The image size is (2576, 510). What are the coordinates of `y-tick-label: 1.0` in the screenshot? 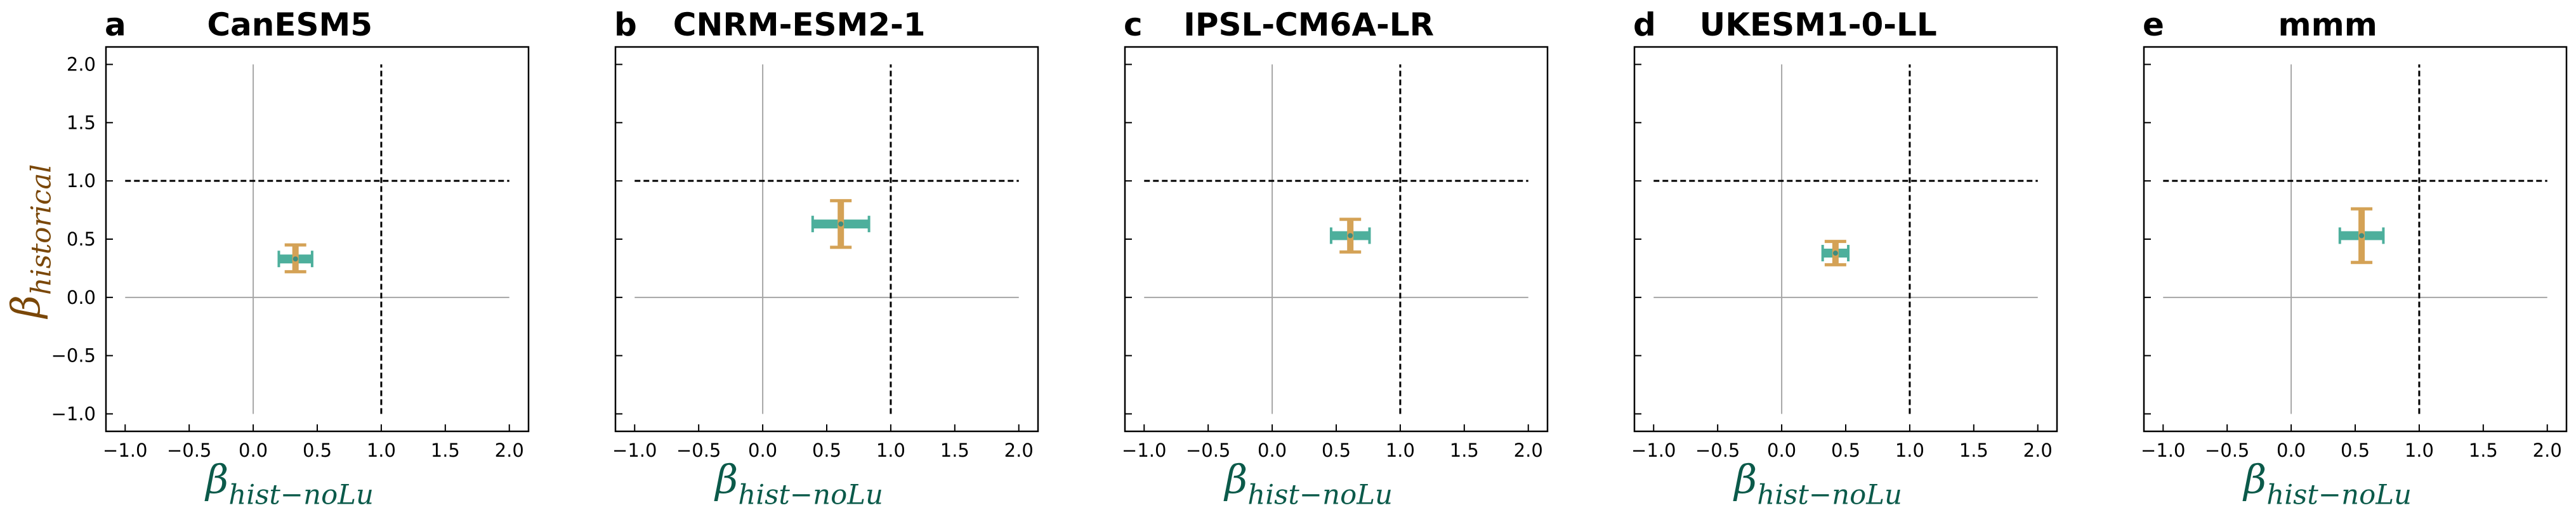 It's located at (81, 181).